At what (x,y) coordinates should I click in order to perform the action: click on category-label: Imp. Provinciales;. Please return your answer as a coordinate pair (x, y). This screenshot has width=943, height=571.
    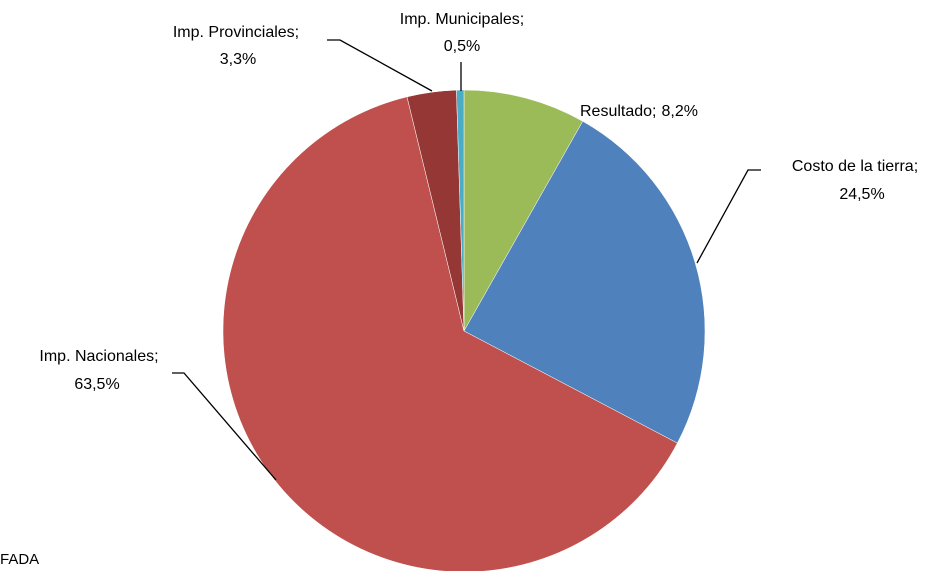
    Looking at the image, I should click on (236, 32).